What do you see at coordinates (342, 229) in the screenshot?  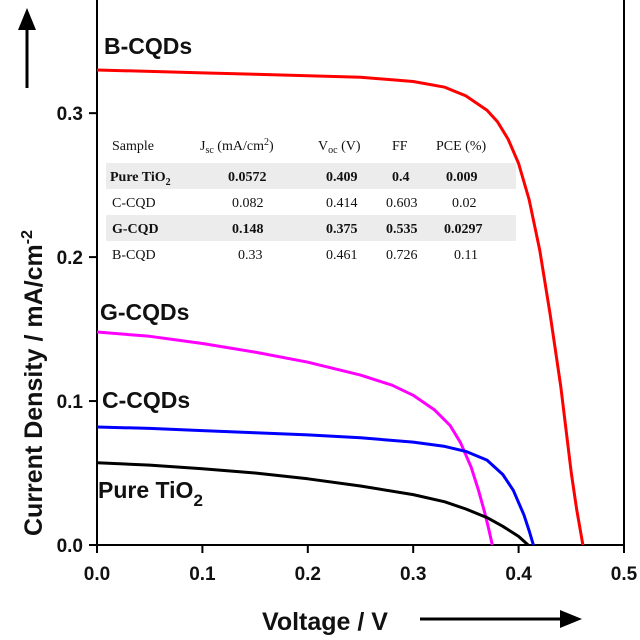 I see `table-cell-voc: 0.375` at bounding box center [342, 229].